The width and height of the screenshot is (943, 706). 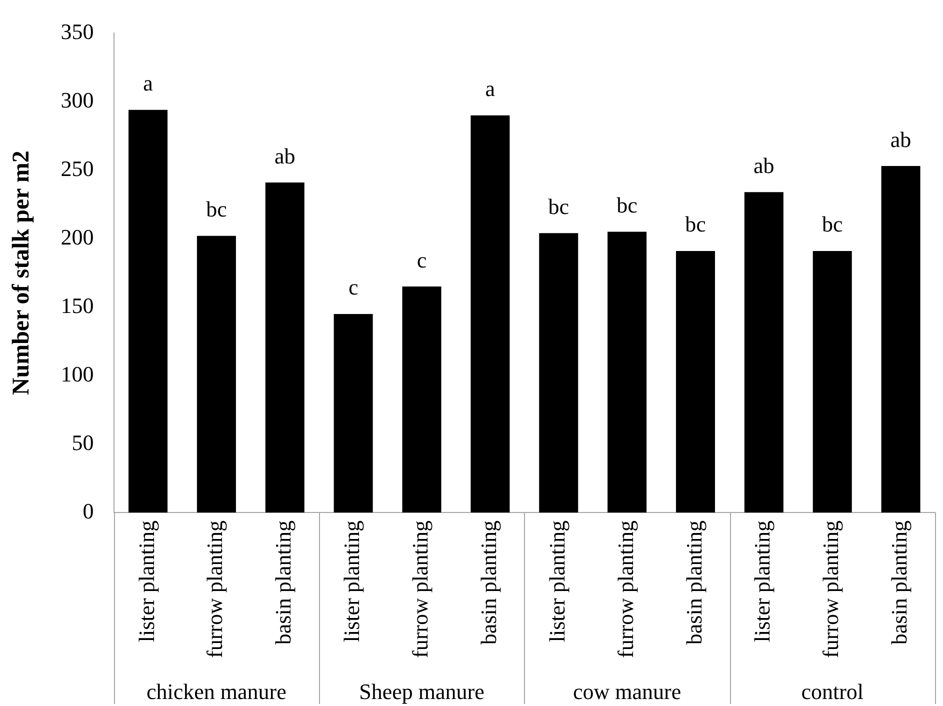 I want to click on text: Sheep manure, so click(x=421, y=691).